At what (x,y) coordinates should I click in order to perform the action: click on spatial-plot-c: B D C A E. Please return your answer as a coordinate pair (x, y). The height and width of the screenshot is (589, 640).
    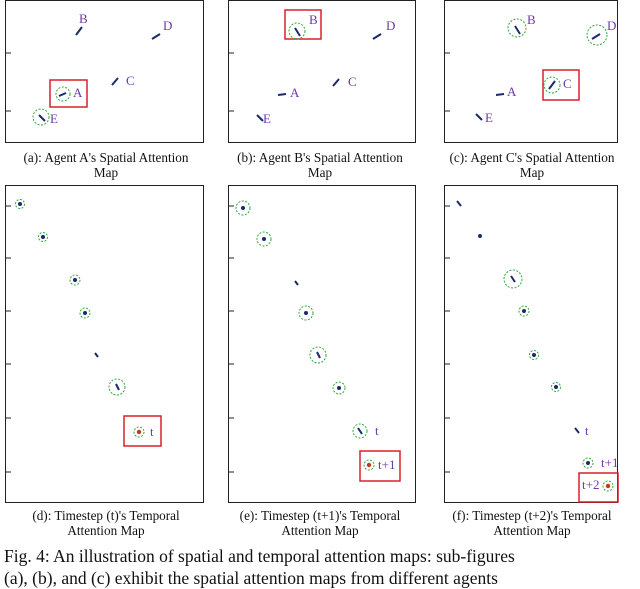
    Looking at the image, I should click on (530, 68).